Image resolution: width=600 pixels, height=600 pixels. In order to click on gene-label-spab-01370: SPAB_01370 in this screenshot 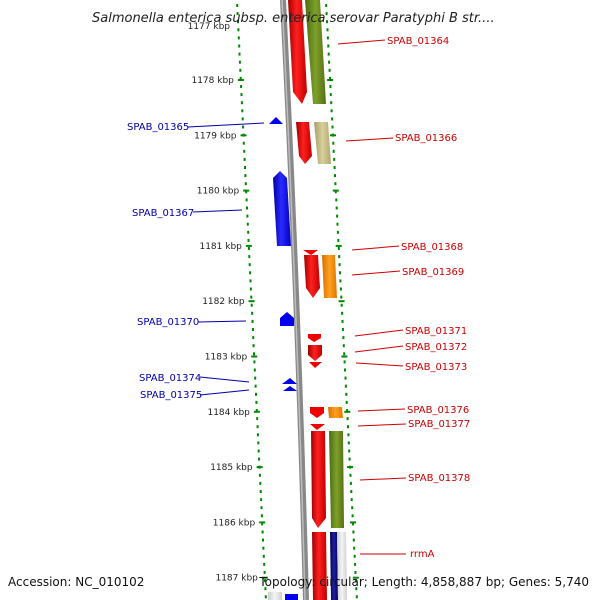, I will do `click(168, 322)`.